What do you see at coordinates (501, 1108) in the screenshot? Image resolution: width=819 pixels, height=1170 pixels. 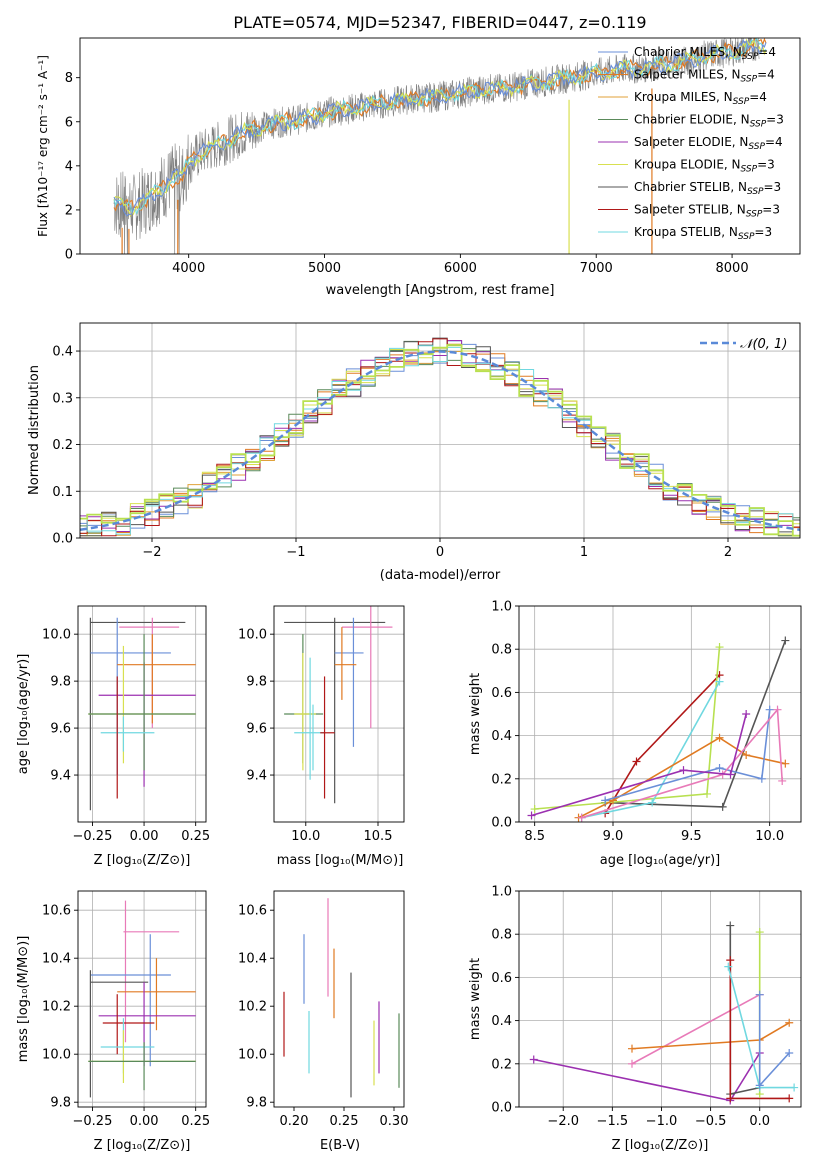 I see `weight_vs_Z-ytick-label-0: 0.0` at bounding box center [501, 1108].